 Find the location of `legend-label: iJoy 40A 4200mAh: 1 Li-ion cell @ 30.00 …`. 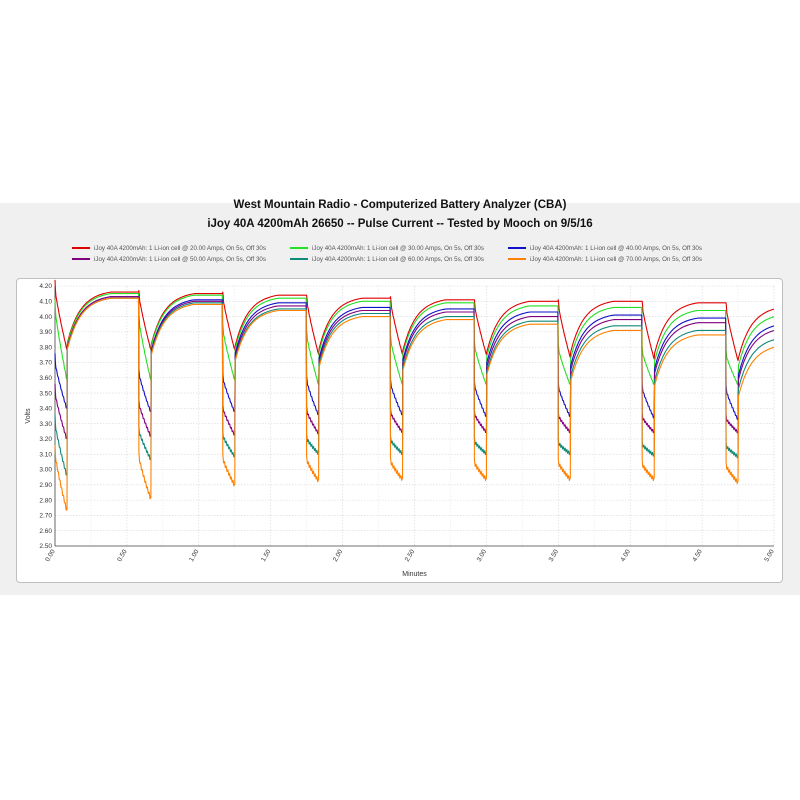

legend-label: iJoy 40A 4200mAh: 1 Li-ion cell @ 30.00 … is located at coordinates (398, 248).